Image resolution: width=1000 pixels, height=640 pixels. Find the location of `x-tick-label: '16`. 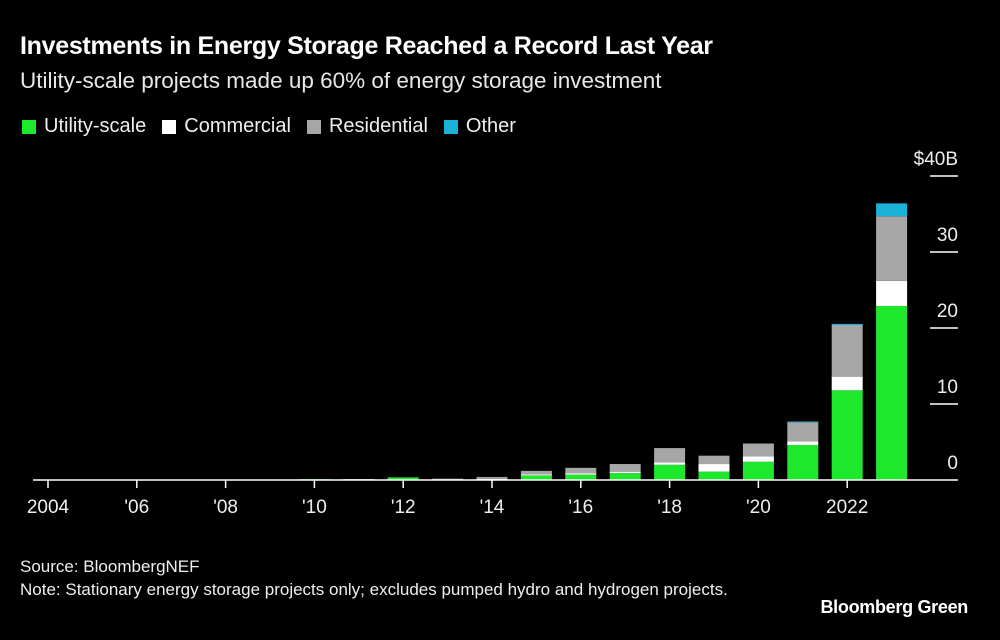

x-tick-label: '16 is located at coordinates (580, 507).